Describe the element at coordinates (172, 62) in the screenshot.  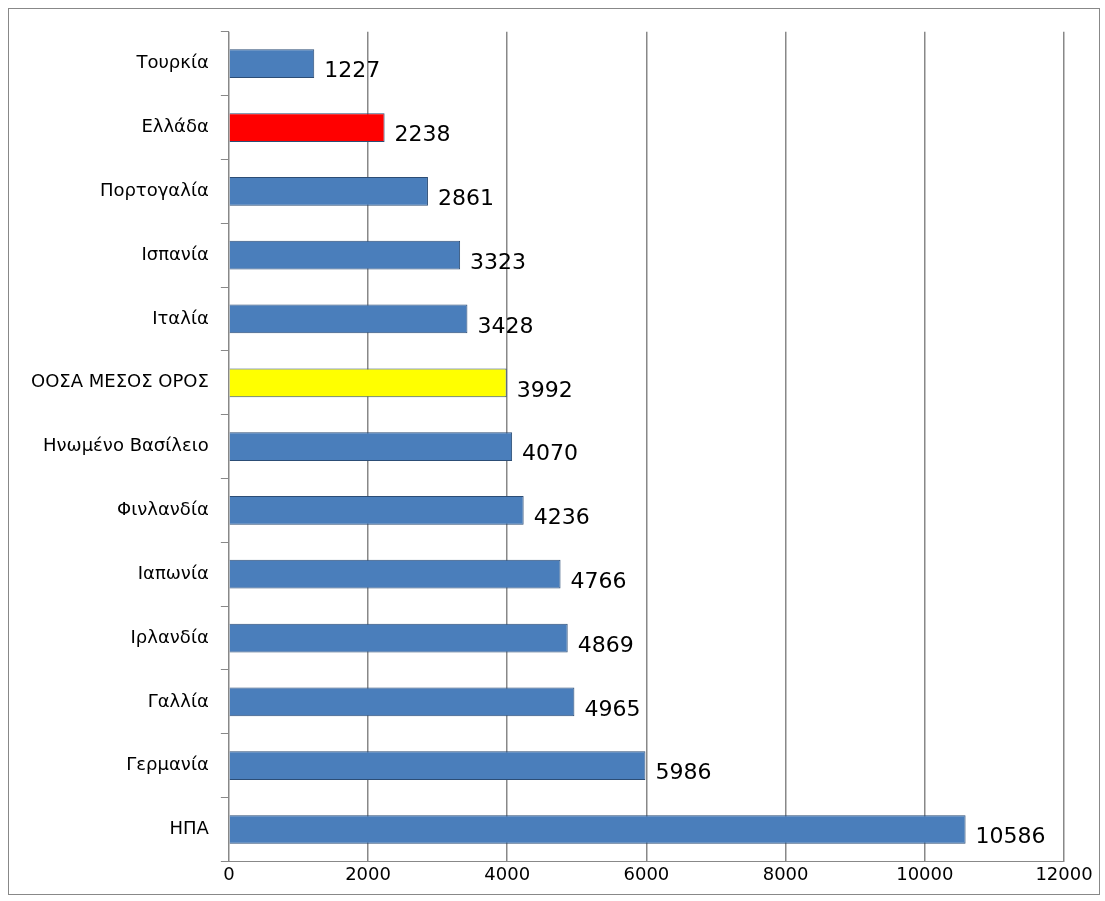
I see `y-tick-label: Τουρκία` at that location.